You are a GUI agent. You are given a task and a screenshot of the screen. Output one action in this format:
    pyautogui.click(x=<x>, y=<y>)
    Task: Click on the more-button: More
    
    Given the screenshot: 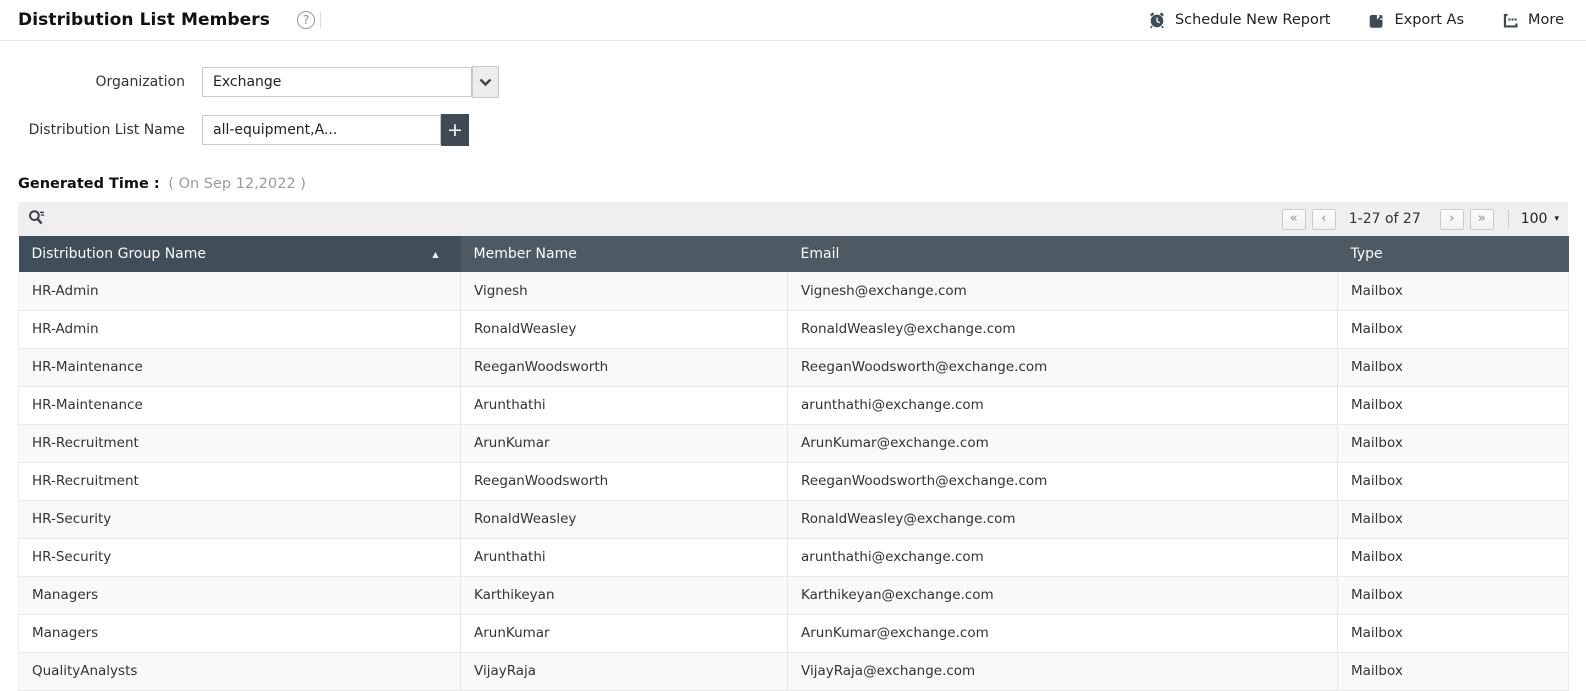 What is the action you would take?
    pyautogui.click(x=1533, y=20)
    